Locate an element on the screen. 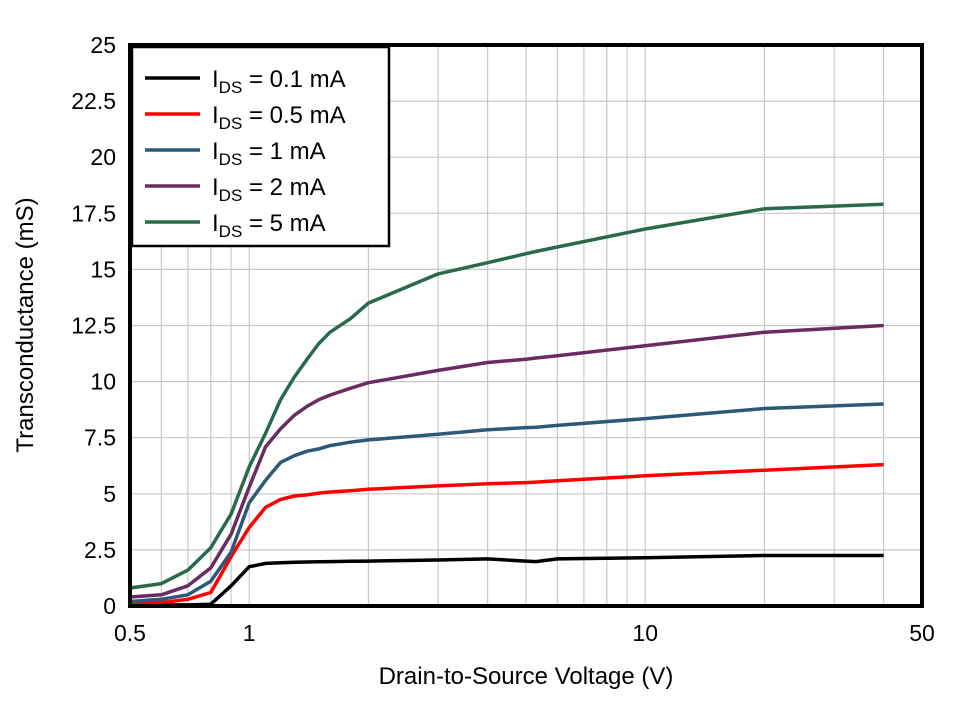  y-tick-label: 10 is located at coordinates (103, 382).